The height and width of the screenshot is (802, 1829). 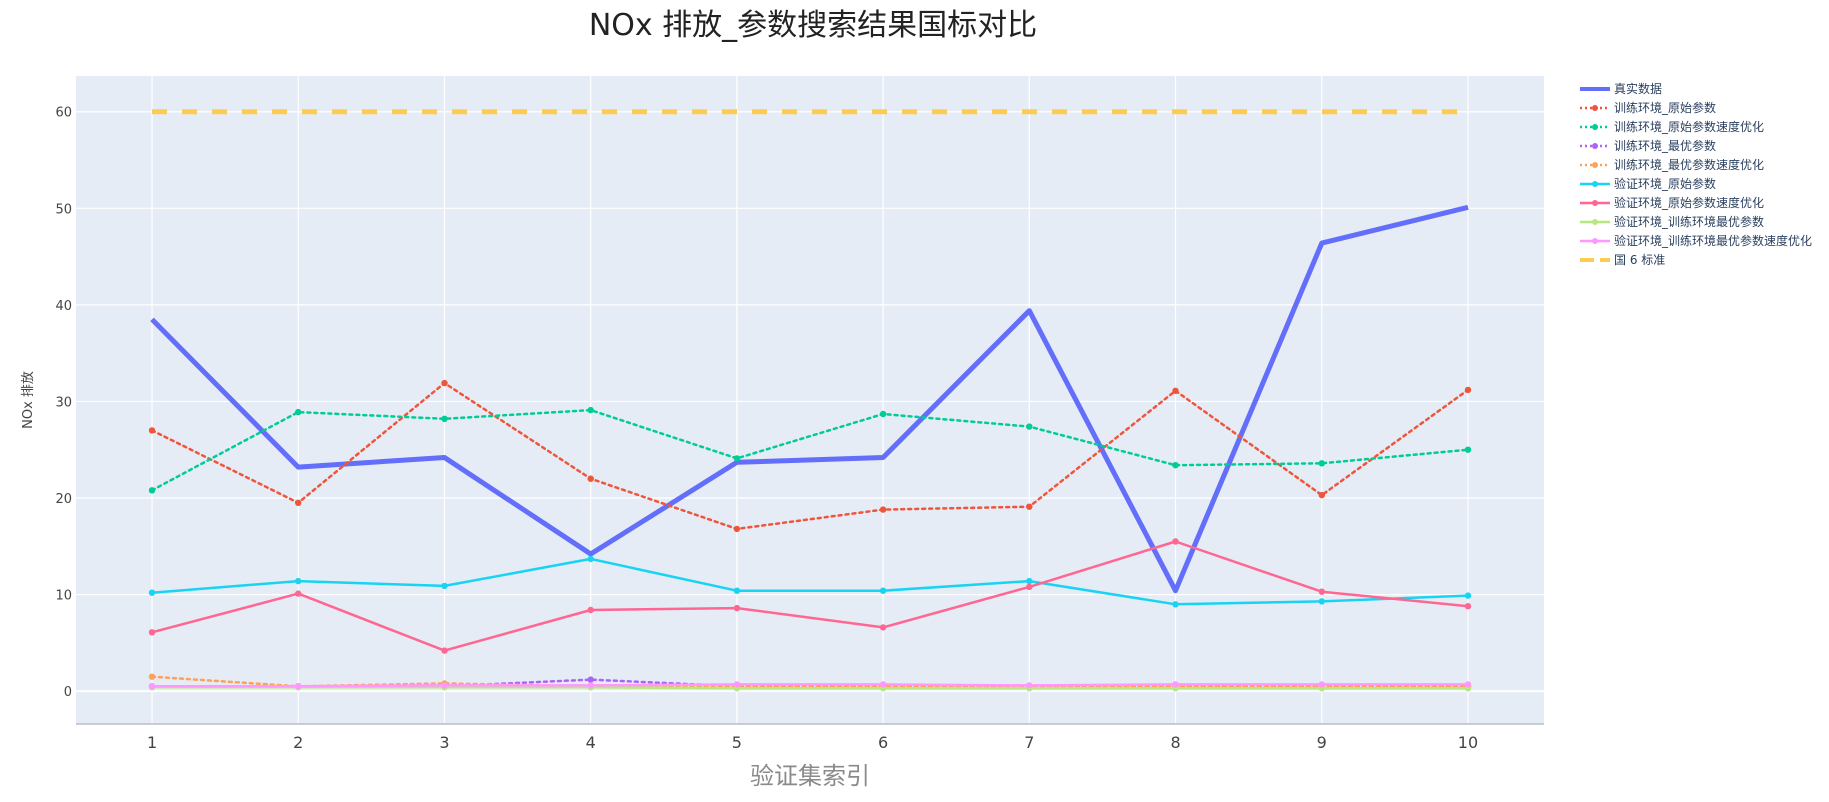 I want to click on x-tick-label: 9, so click(x=1322, y=742).